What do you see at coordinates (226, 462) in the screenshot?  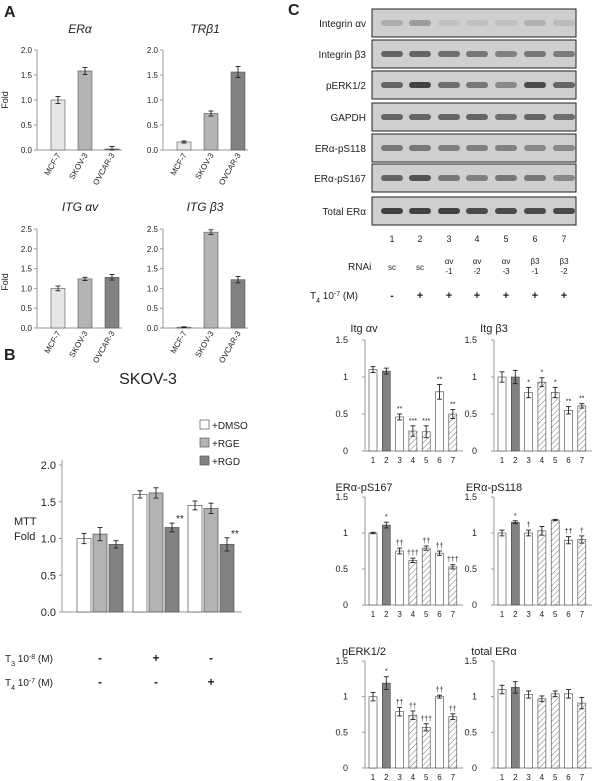 I see `legend-label: +RGD` at bounding box center [226, 462].